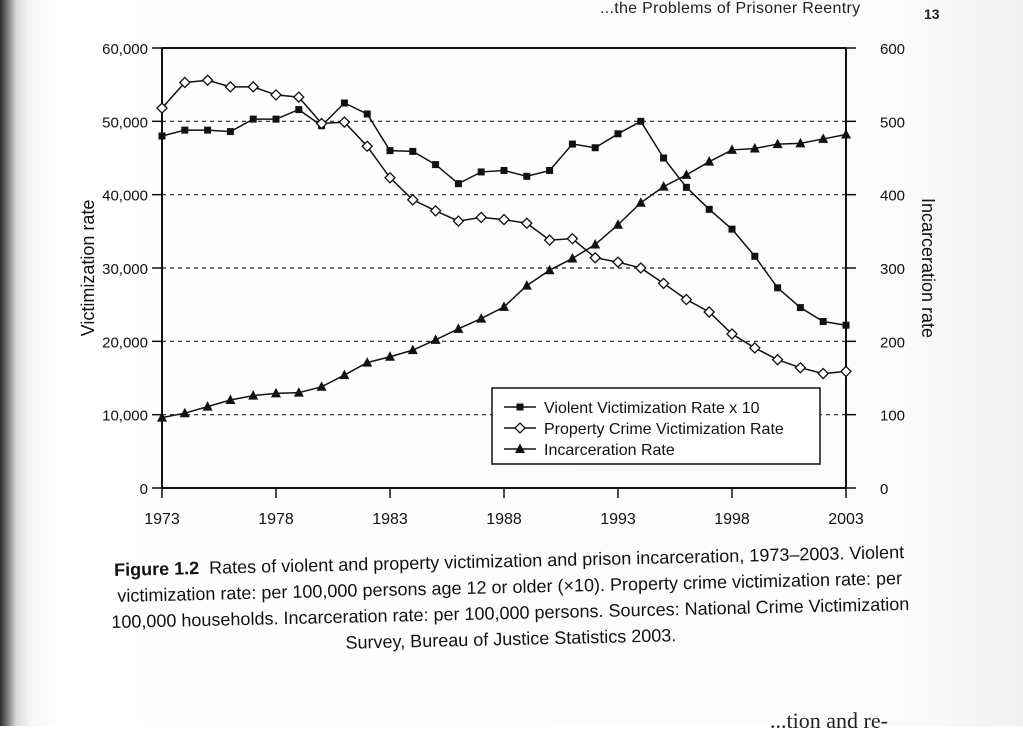 The width and height of the screenshot is (1023, 734). I want to click on point-property-crime-victimization-rate-1976, so click(230, 86).